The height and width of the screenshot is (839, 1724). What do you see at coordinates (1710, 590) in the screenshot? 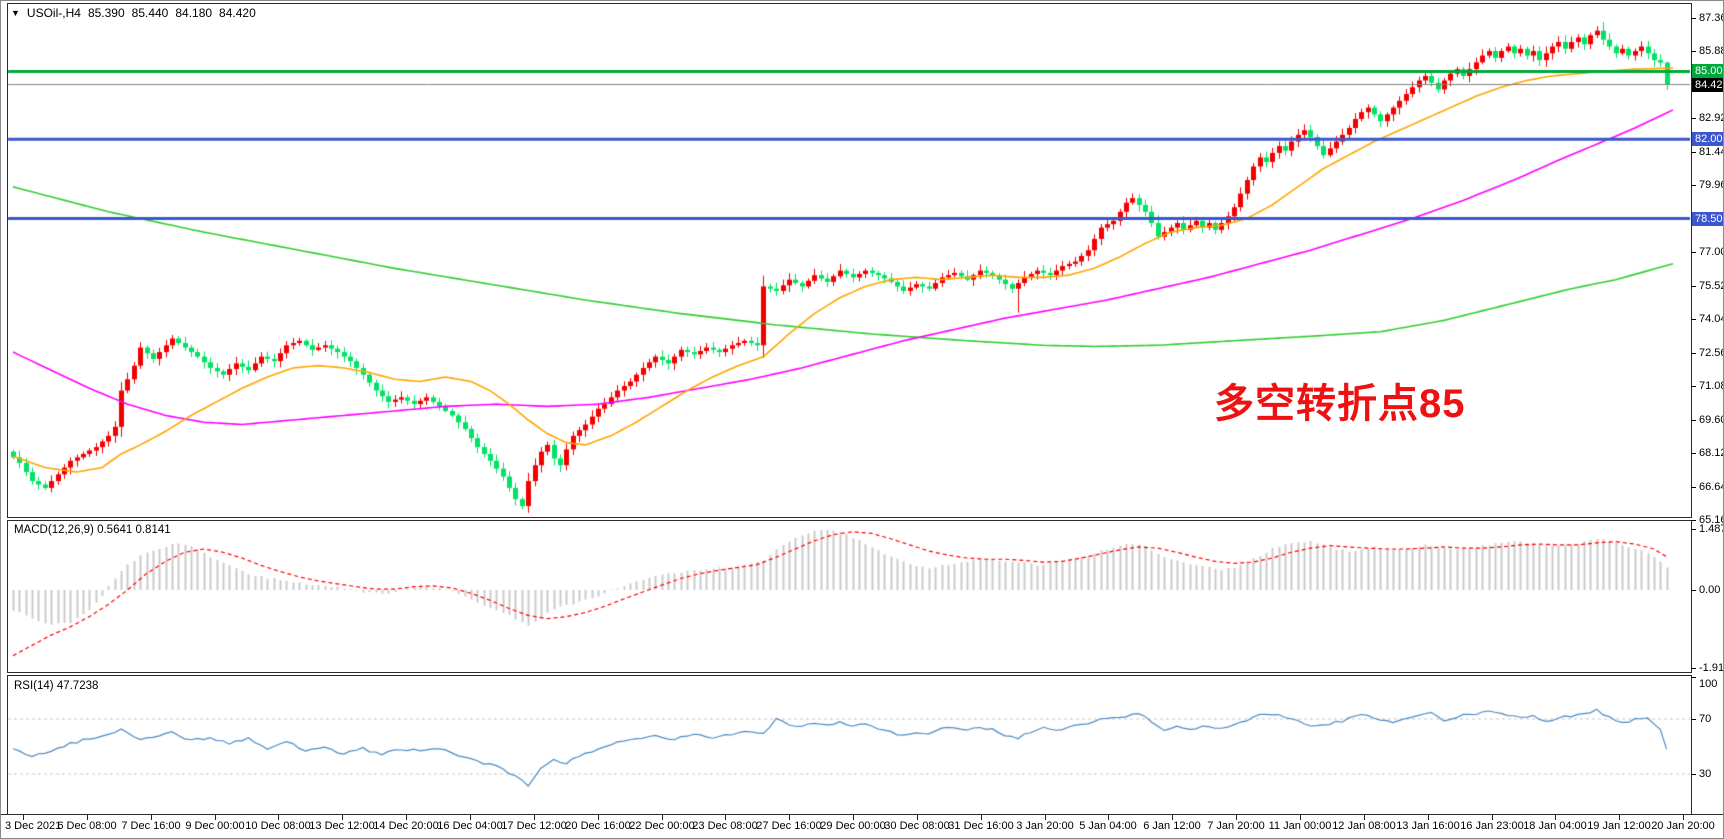
I see `macd-tick-label: 0.00` at bounding box center [1710, 590].